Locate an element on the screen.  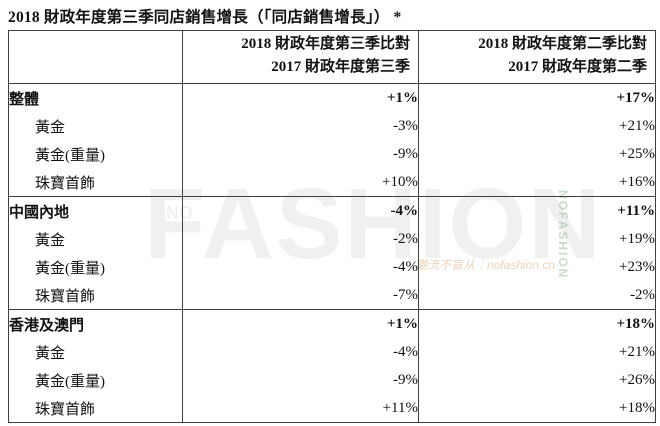
header-q2-line2: 2017 財政年度第二季 is located at coordinates (577, 67).